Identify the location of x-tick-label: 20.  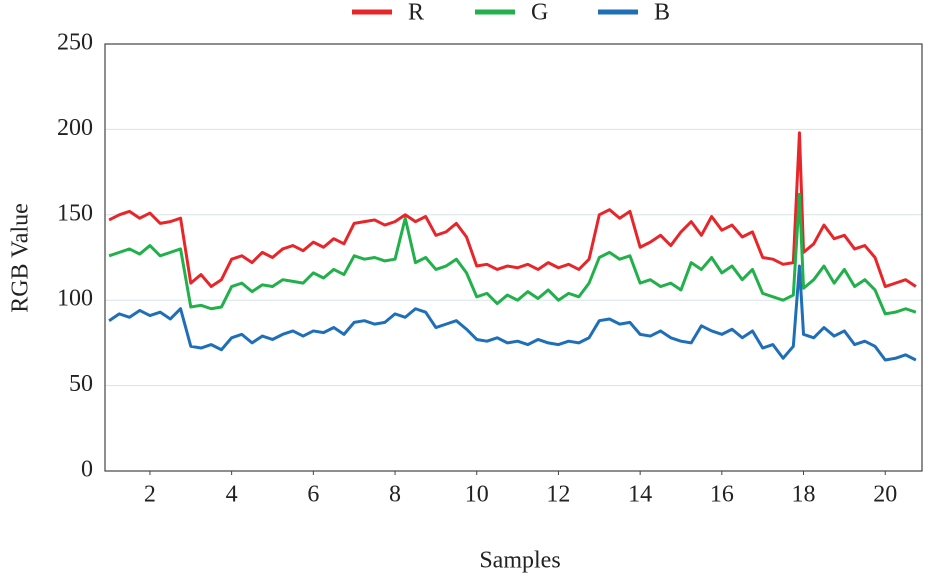
(885, 495).